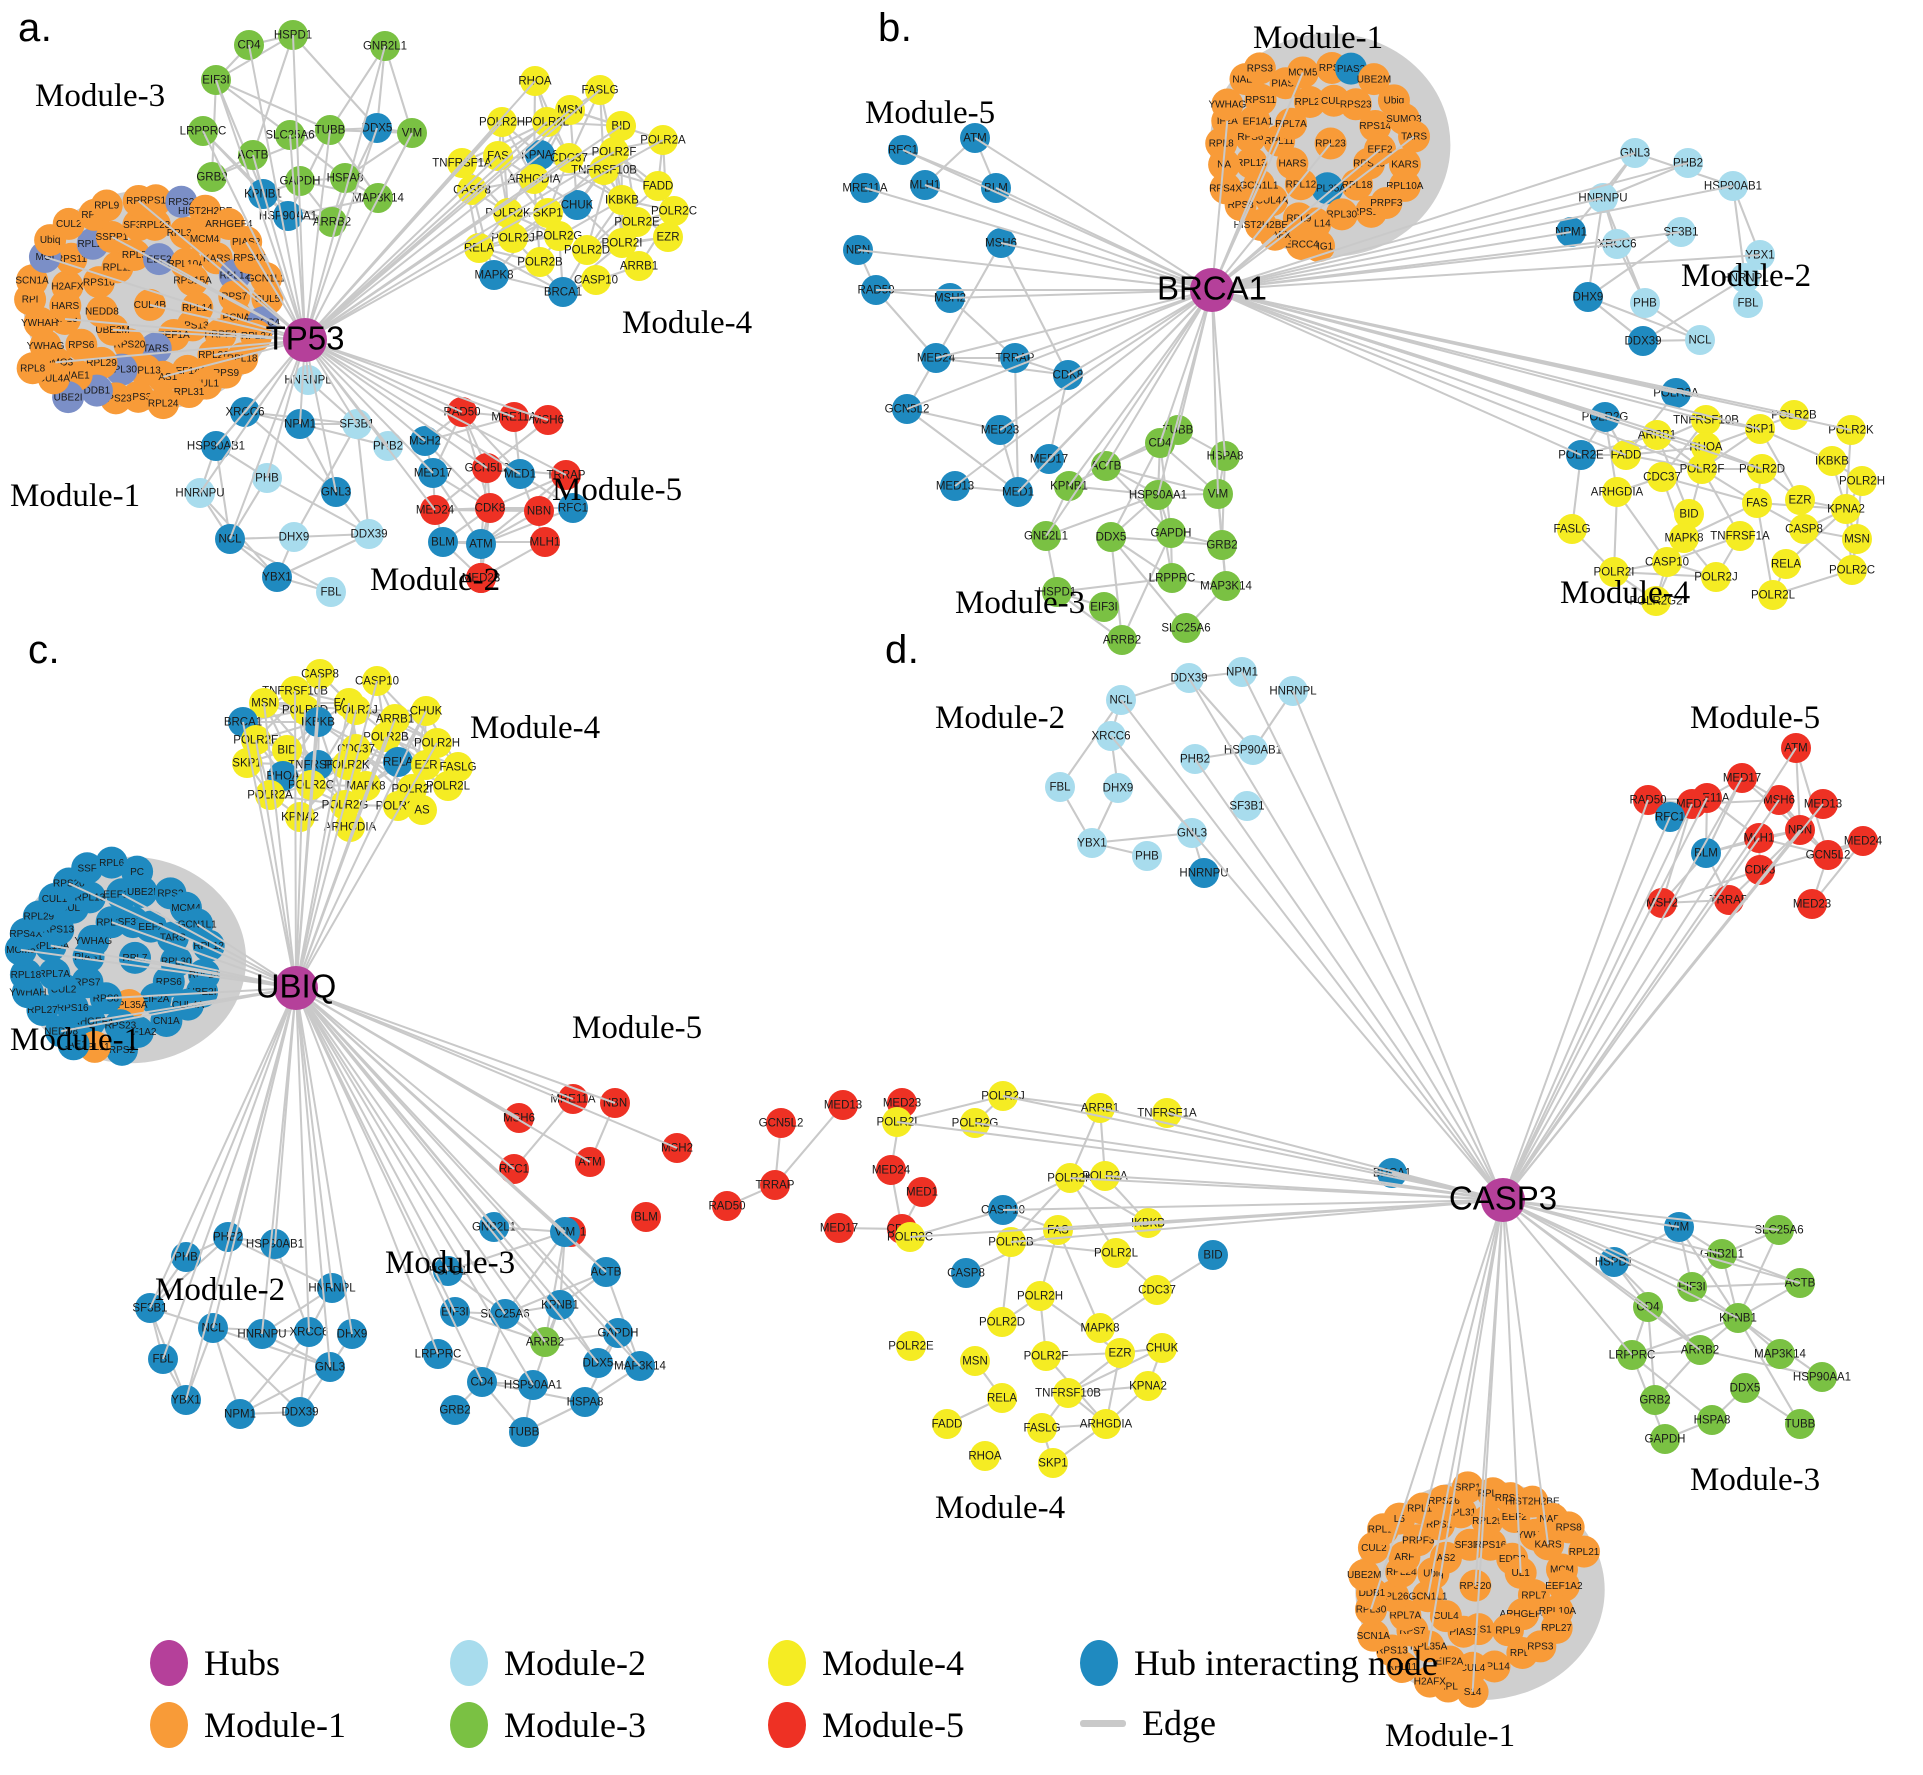  What do you see at coordinates (540, 262) in the screenshot?
I see `network-node-polr2b: POLR2B` at bounding box center [540, 262].